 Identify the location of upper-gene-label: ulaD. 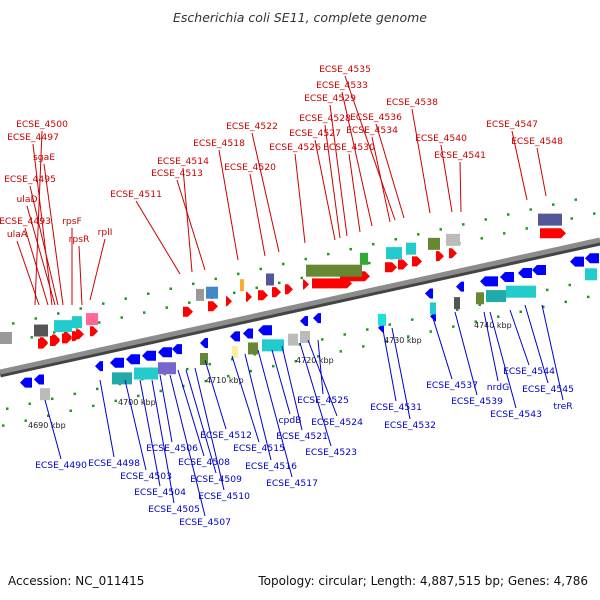
(26, 199).